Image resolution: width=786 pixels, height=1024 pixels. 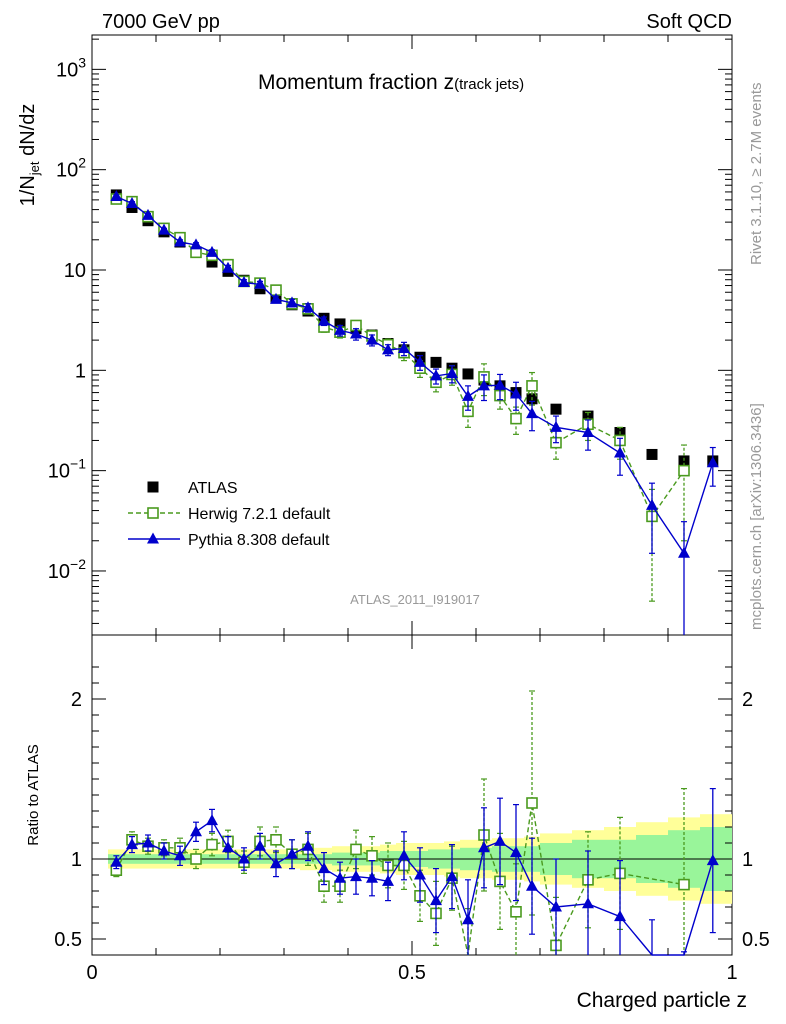 I want to click on ratio-x-tick-label: 1, so click(x=731, y=973).